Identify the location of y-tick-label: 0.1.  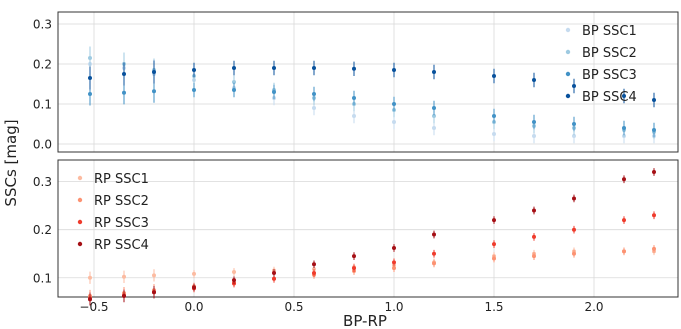
(42, 278).